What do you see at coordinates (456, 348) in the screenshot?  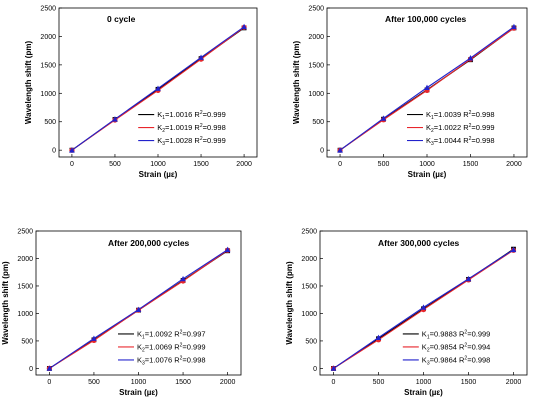 I see `legend-entry-k2: K2=0.9854 R2=0.994` at bounding box center [456, 348].